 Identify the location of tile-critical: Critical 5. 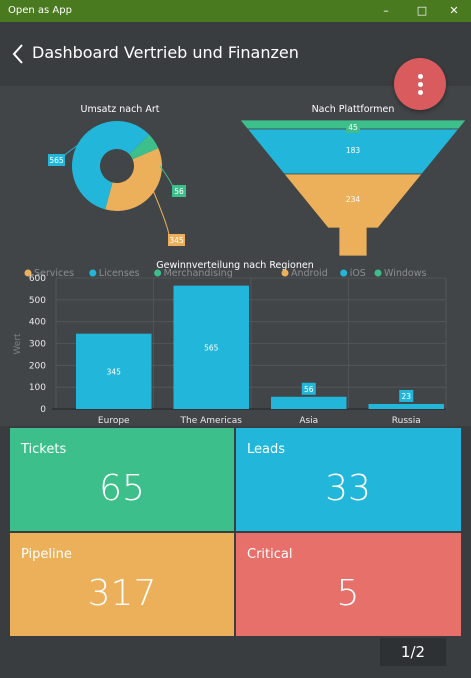
(348, 584).